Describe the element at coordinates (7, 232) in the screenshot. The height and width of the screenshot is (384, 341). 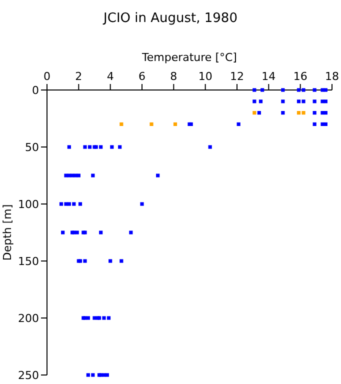
I see `y-axis-title: Depth [m]` at that location.